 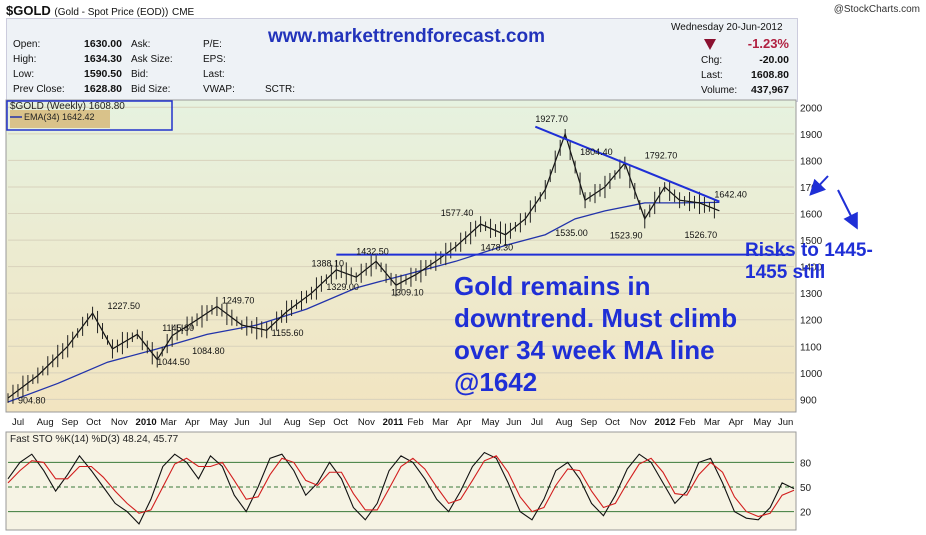 What do you see at coordinates (28, 10) in the screenshot?
I see `symbol: $GOLD` at bounding box center [28, 10].